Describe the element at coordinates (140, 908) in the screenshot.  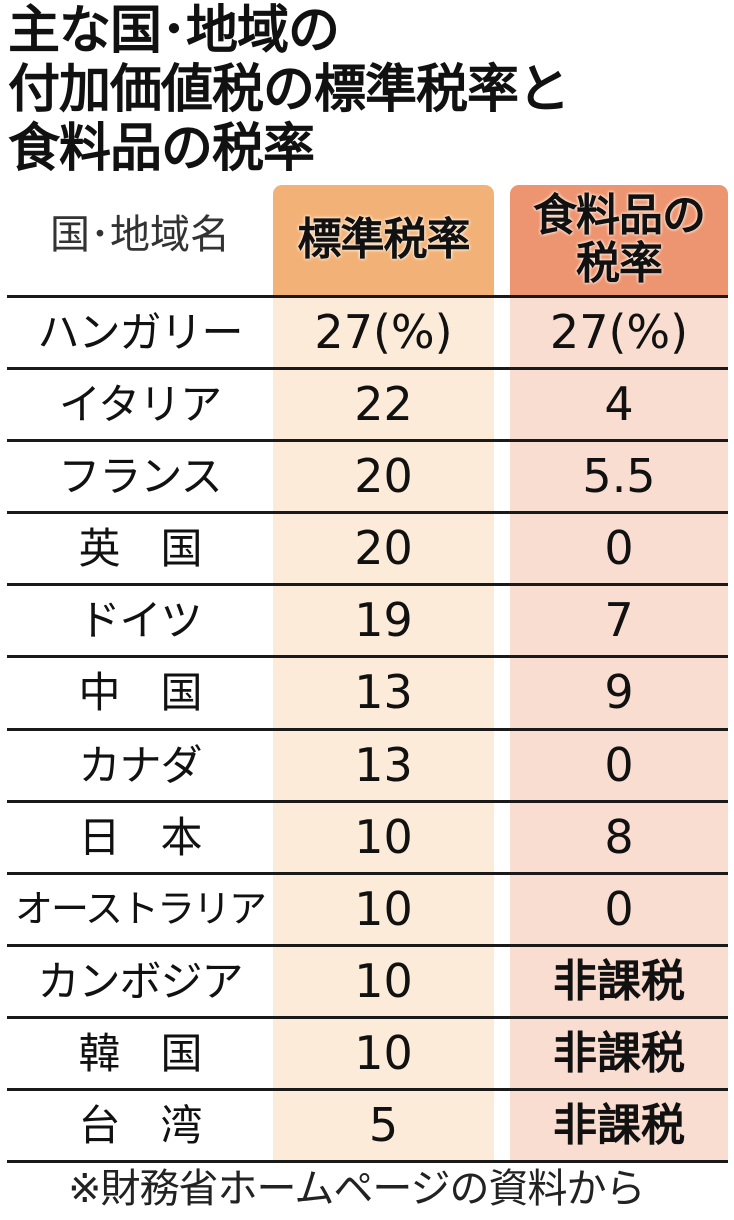
I see `country-name: オーストラリア` at that location.